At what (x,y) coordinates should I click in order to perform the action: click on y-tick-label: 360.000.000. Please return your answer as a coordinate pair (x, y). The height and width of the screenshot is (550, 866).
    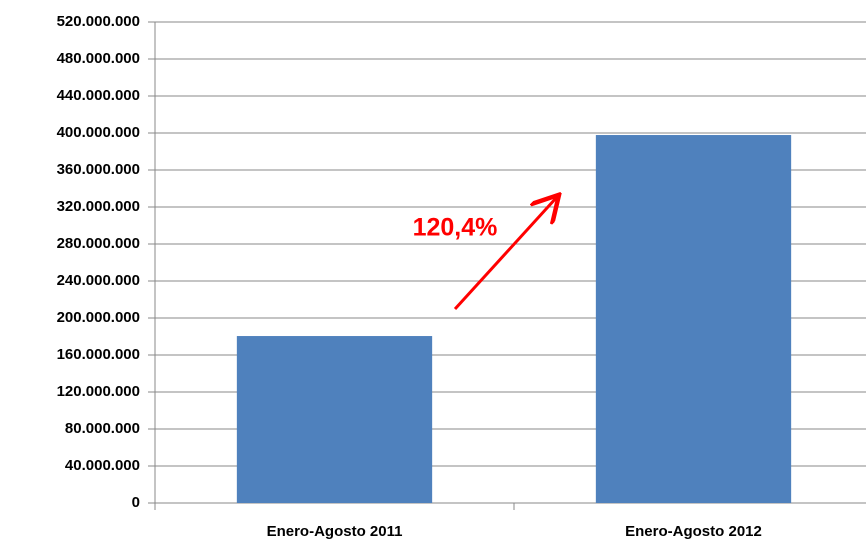
    Looking at the image, I should click on (98, 169).